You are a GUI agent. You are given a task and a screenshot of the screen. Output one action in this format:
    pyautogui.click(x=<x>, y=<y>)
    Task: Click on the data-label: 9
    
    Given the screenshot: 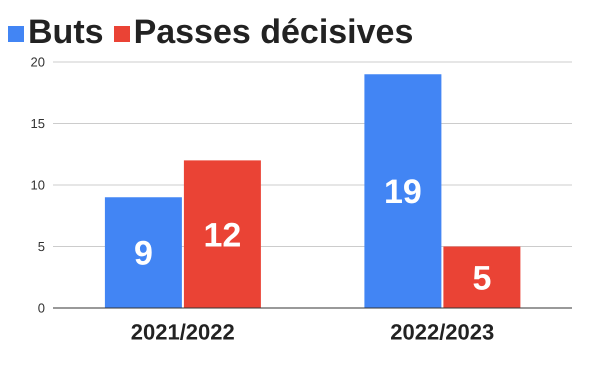 What is the action you would take?
    pyautogui.click(x=143, y=253)
    